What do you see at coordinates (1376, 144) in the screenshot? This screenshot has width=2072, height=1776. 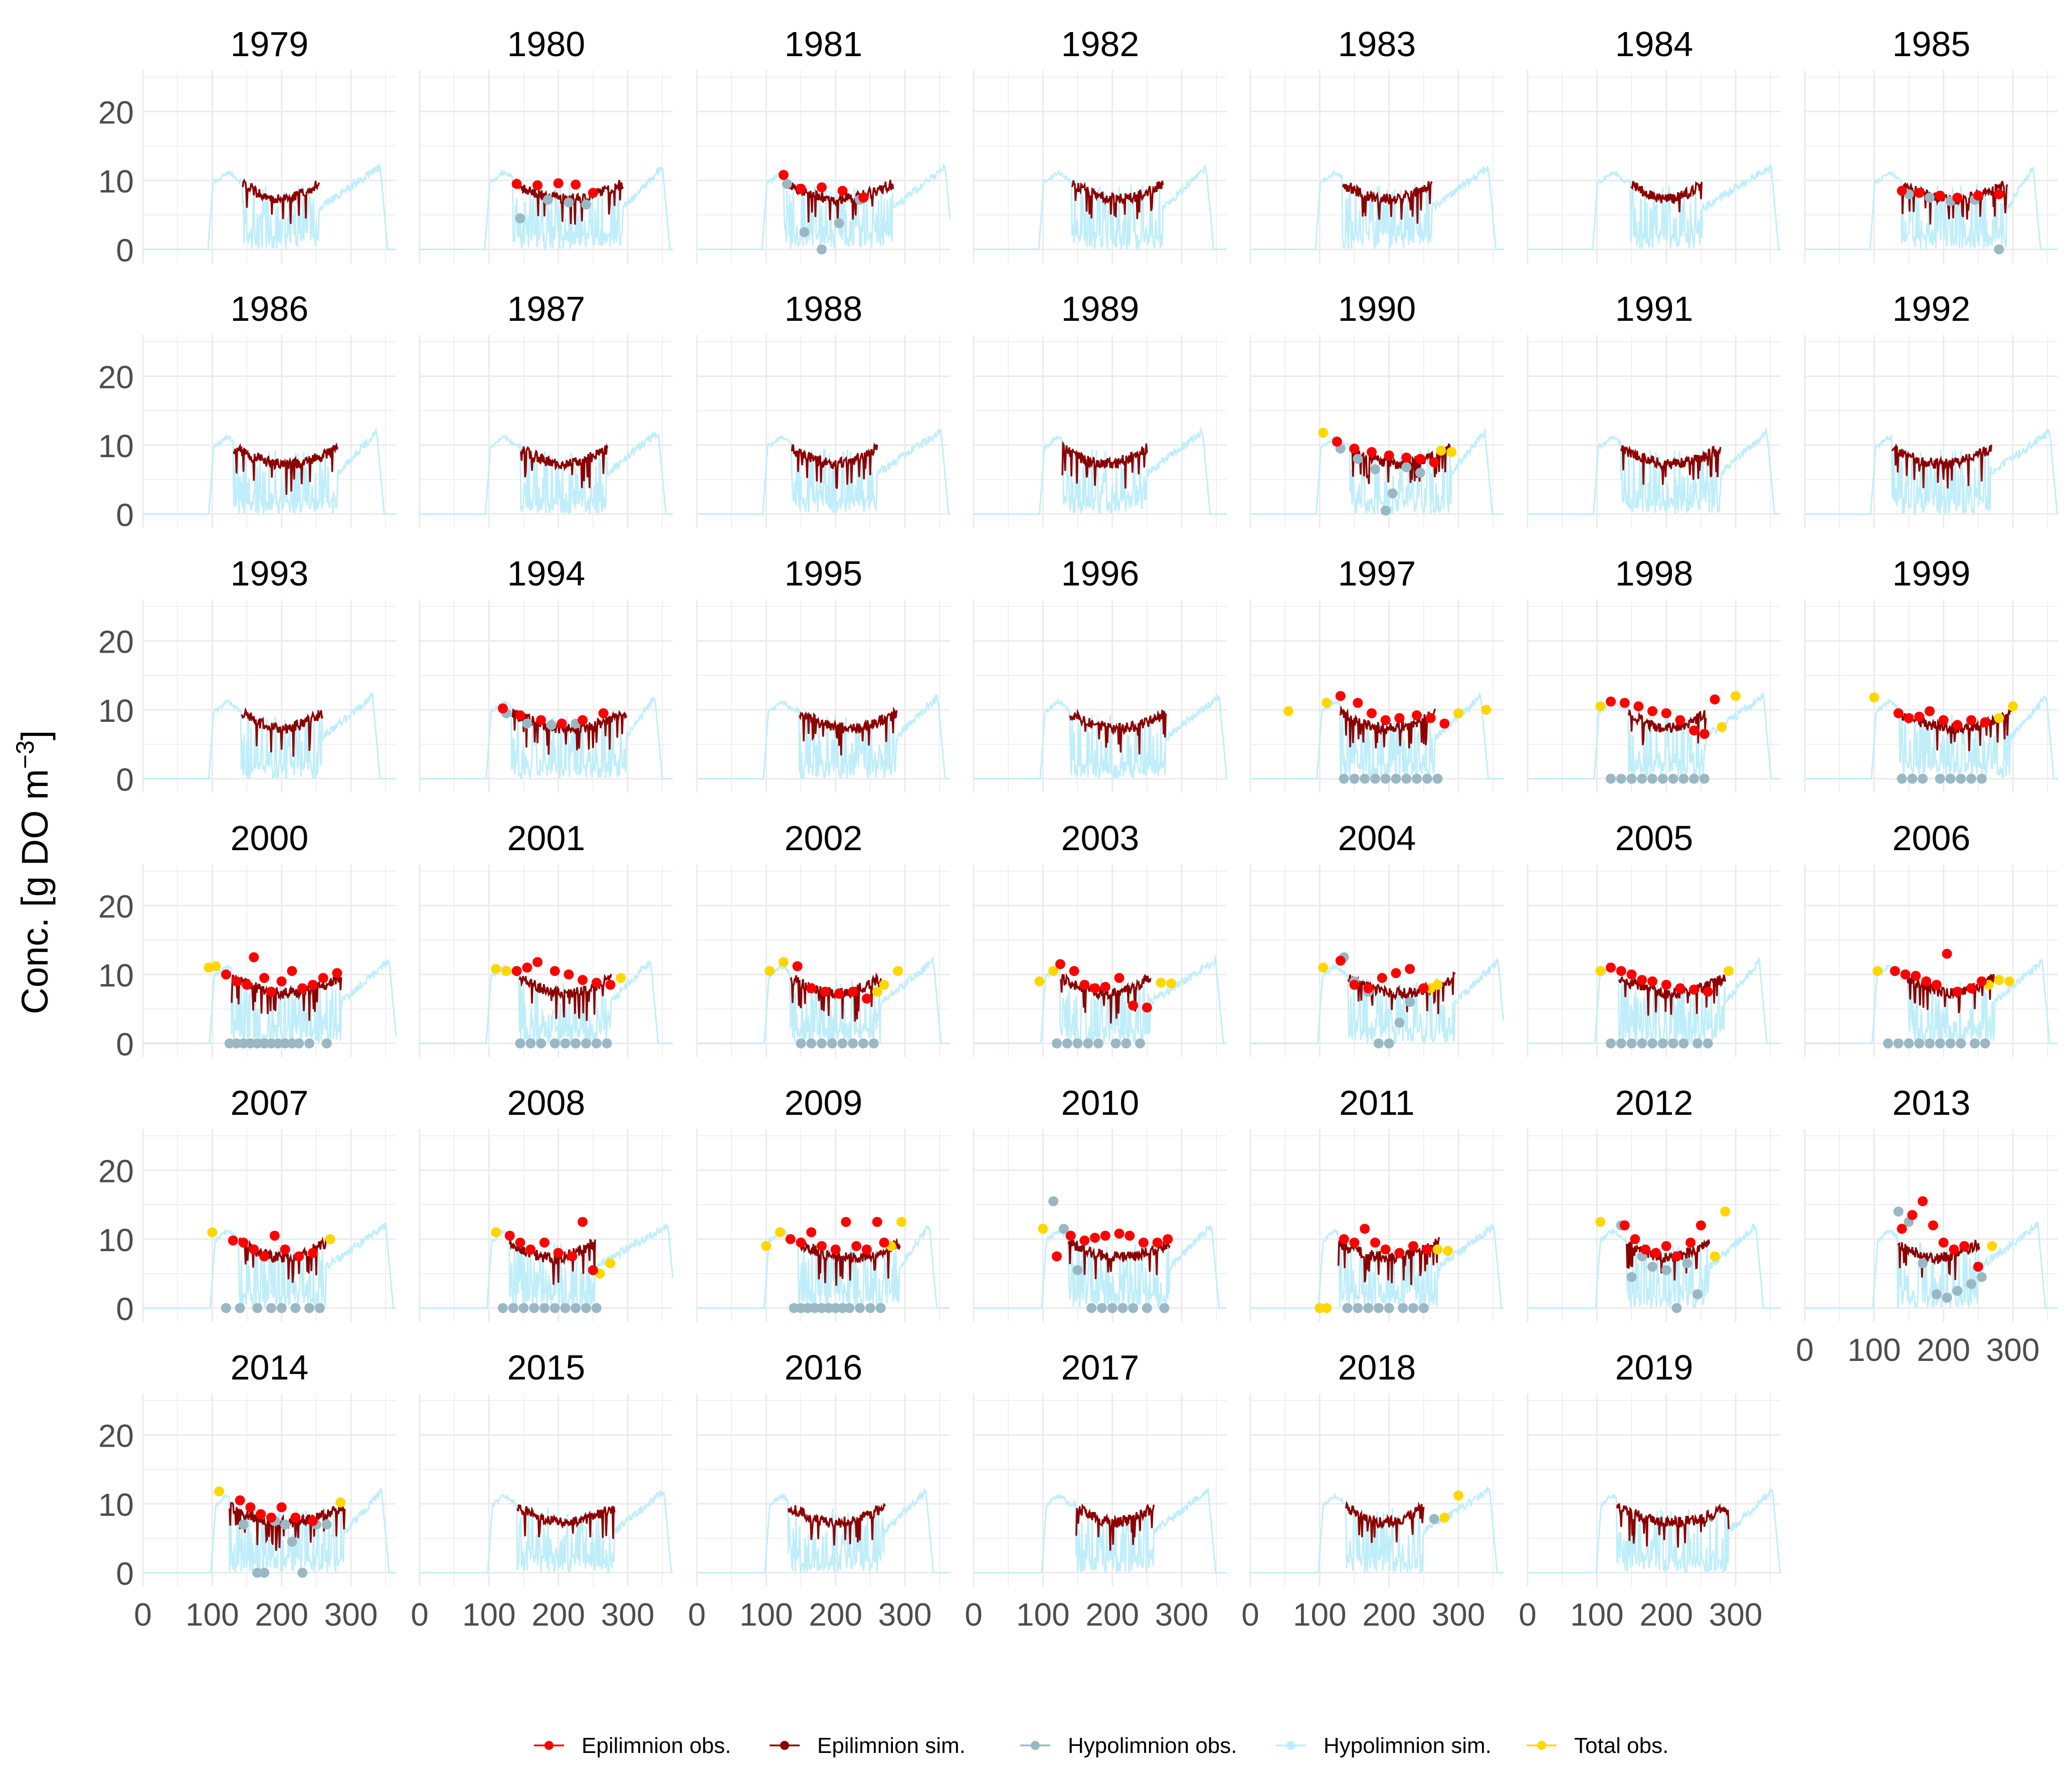 I see `facet-panel-1983: 1983` at bounding box center [1376, 144].